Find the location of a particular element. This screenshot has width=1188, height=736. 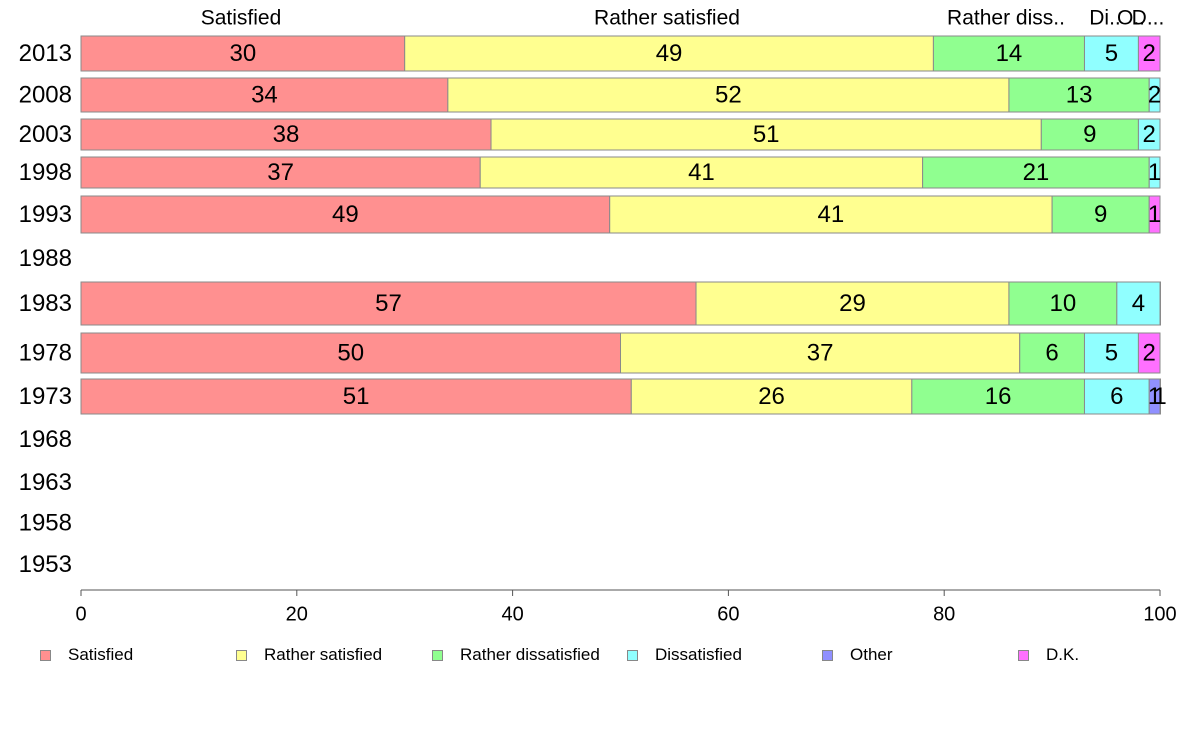

data-label-satisfied-1978: 50 is located at coordinates (350, 352).